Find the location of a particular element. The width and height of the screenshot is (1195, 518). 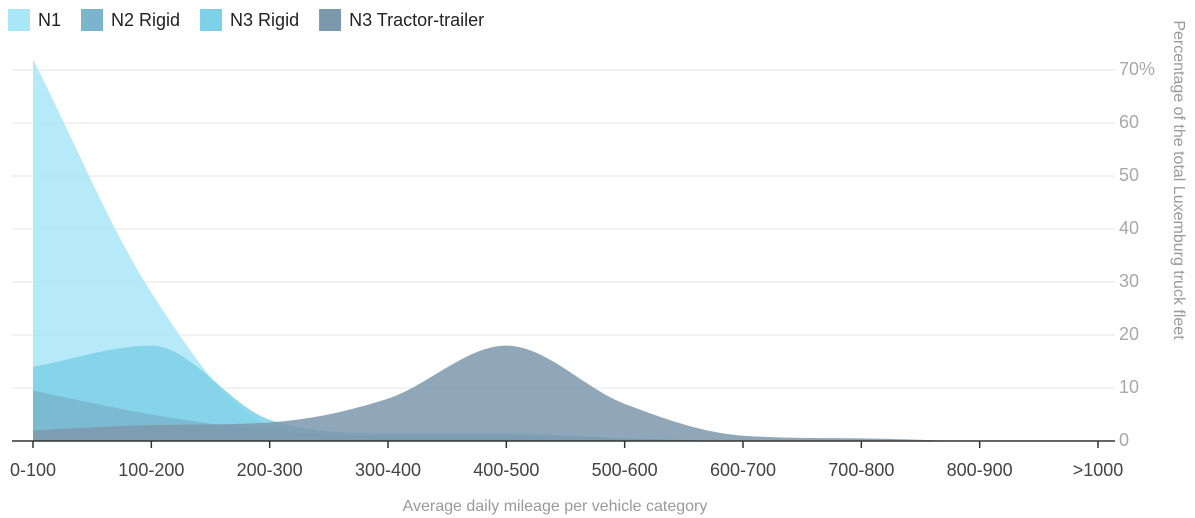

legend-label: N1 is located at coordinates (49, 20).